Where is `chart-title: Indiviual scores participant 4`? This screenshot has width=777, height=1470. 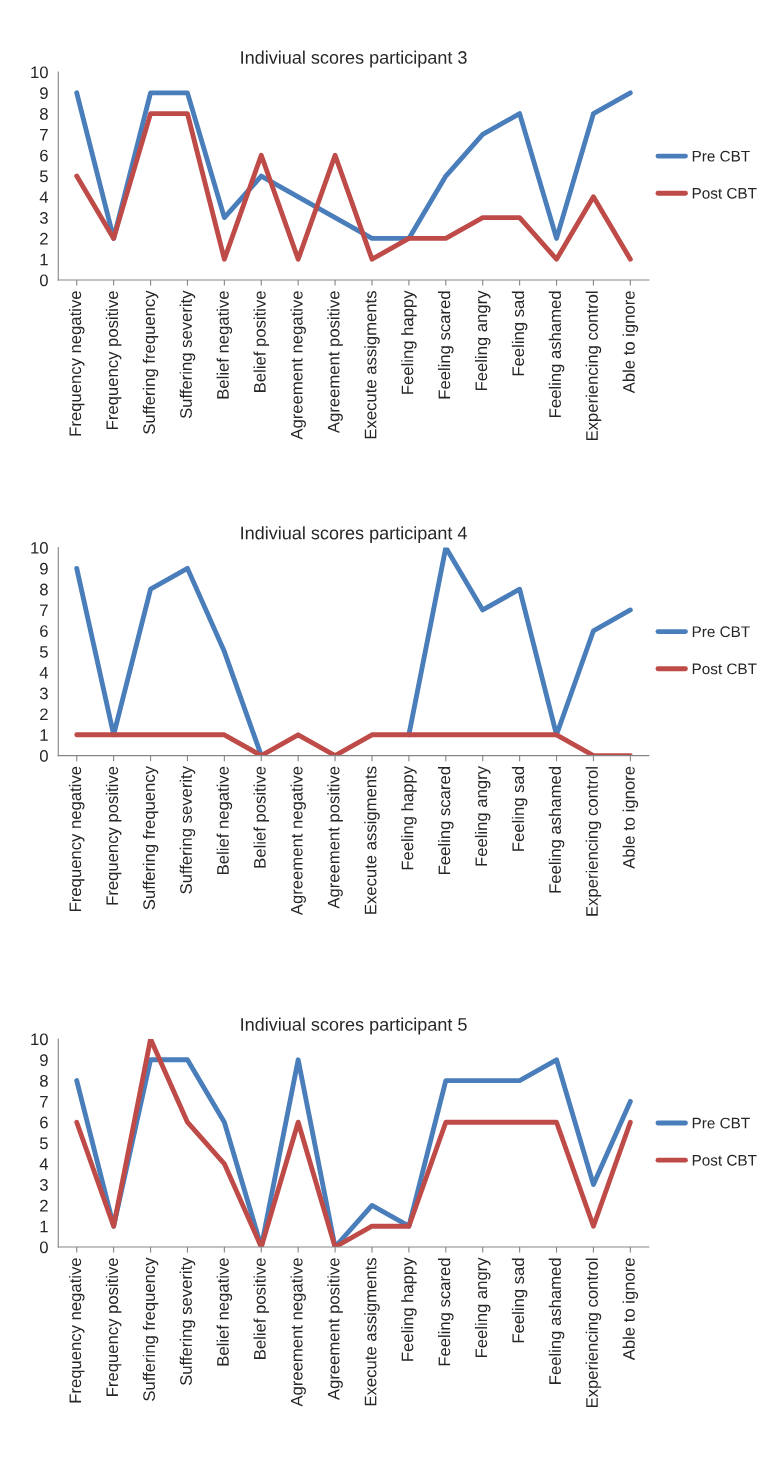 chart-title: Indiviual scores participant 4 is located at coordinates (354, 534).